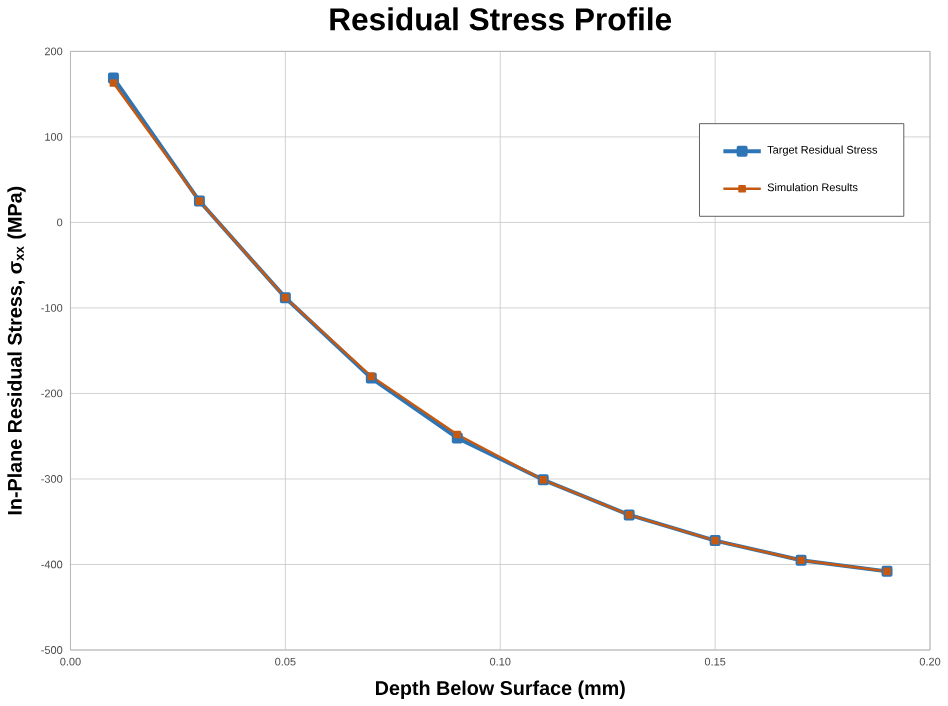  Describe the element at coordinates (16, 350) in the screenshot. I see `y-axis-title: In-Plane Residual Stress, σ$_{xx}$ (MPa)` at that location.